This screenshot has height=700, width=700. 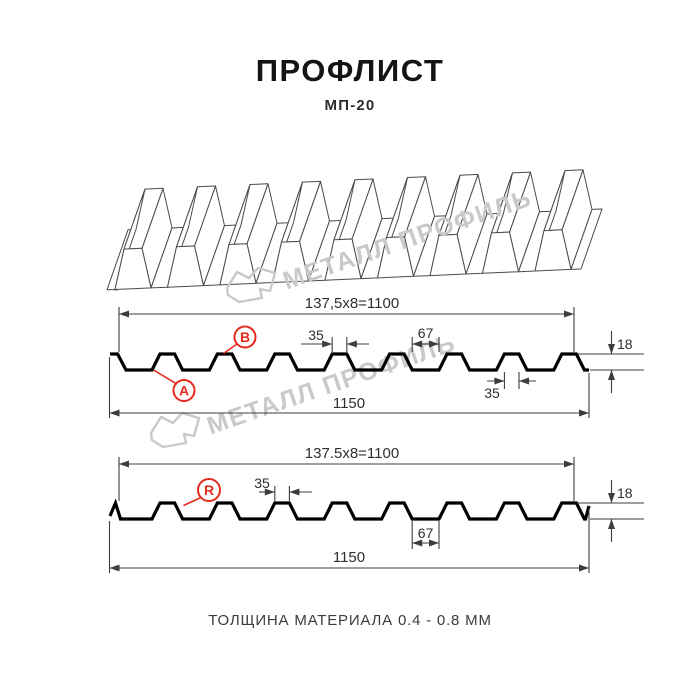 I want to click on callout-r-circle, so click(x=209, y=490).